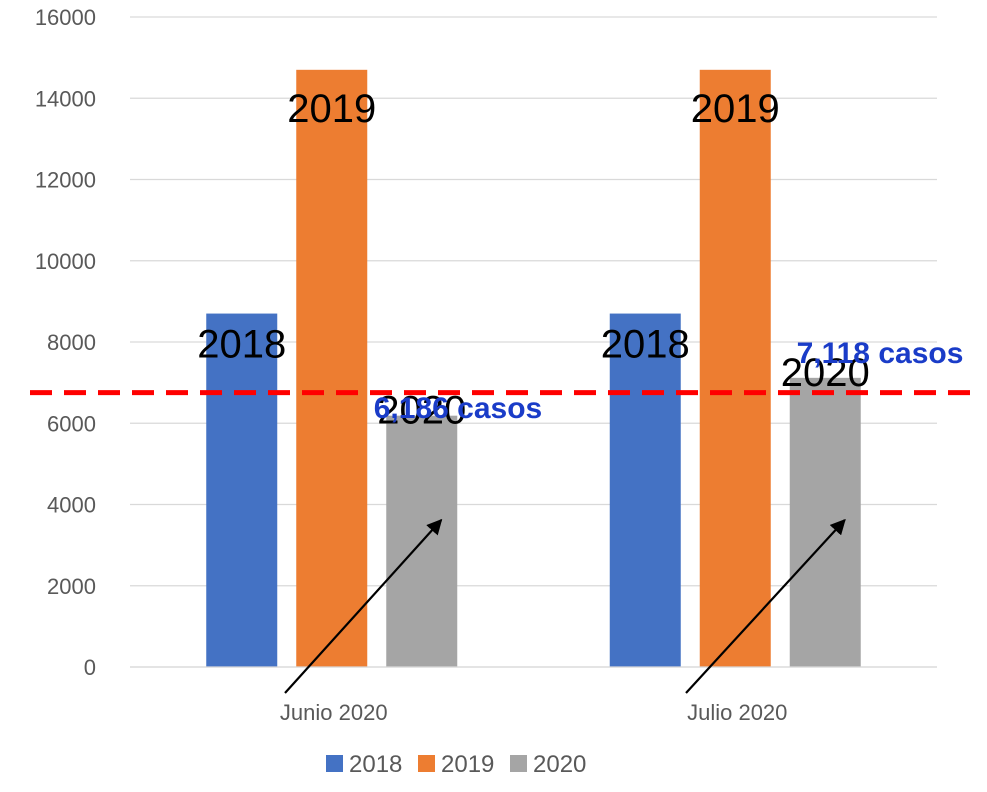  Describe the element at coordinates (375, 764) in the screenshot. I see `legend-label: 2018` at that location.